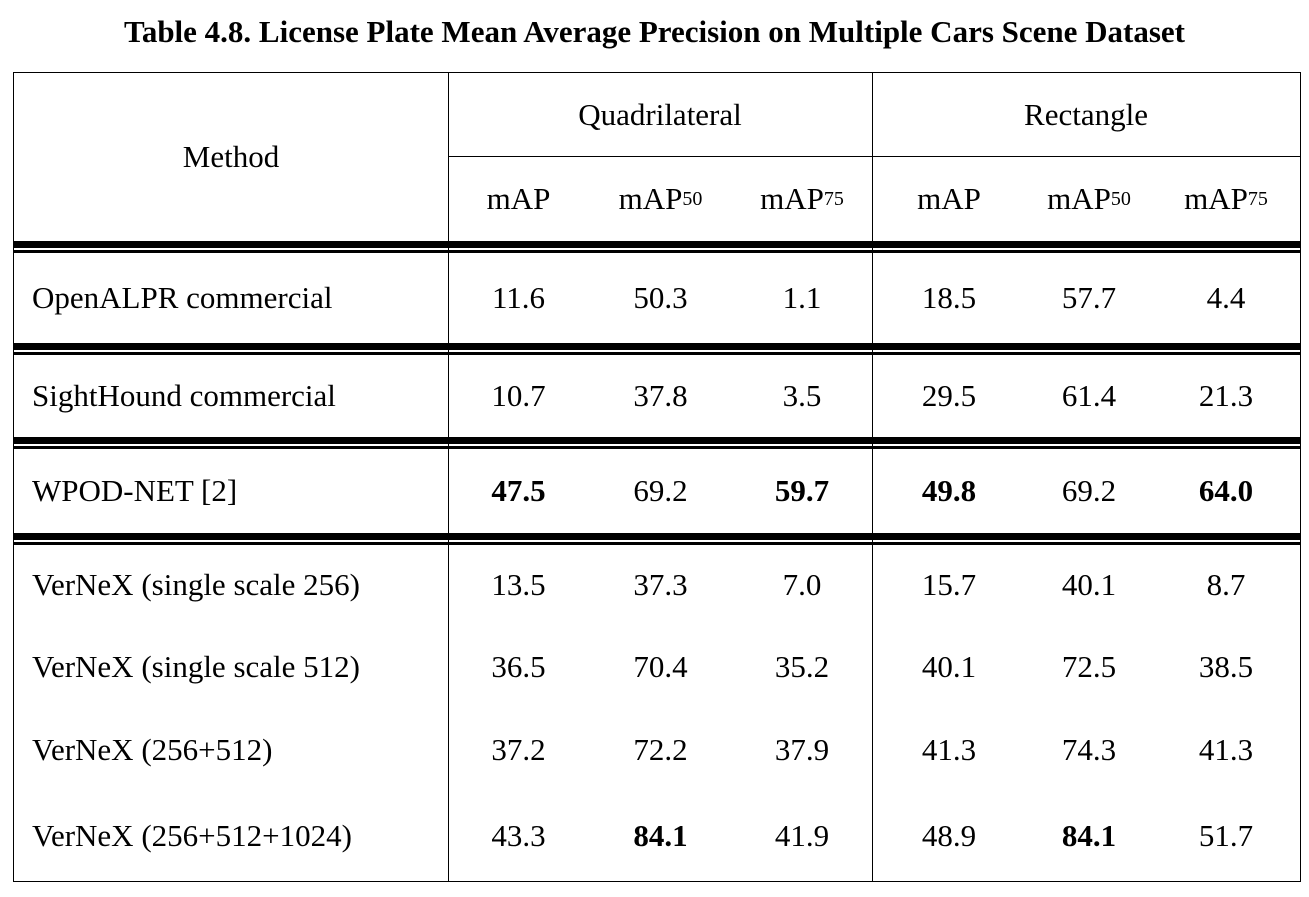 Image resolution: width=1309 pixels, height=897 pixels. Describe the element at coordinates (1226, 584) in the screenshot. I see `value-cell: 8.7` at that location.